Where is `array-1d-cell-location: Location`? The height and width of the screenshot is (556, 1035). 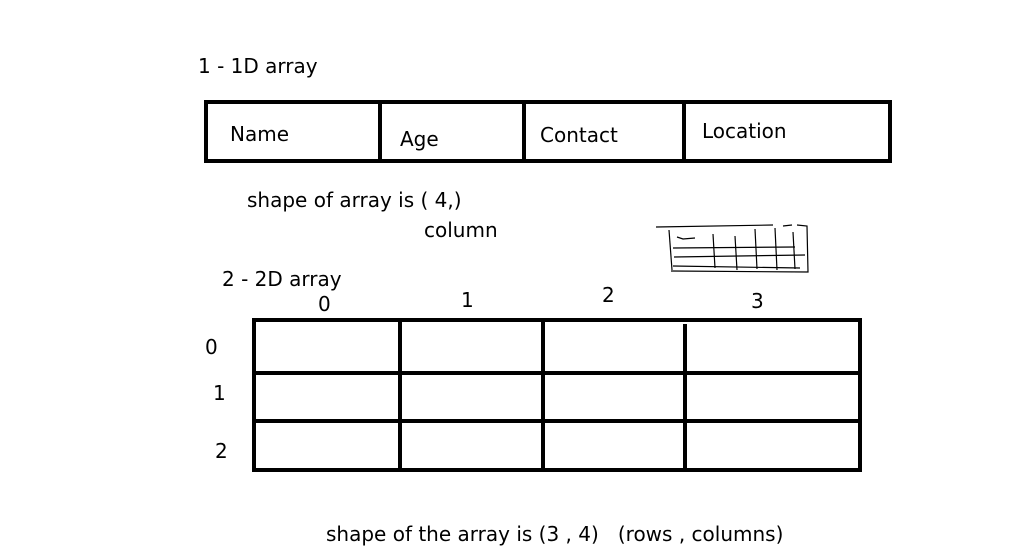 array-1d-cell-location: Location is located at coordinates (787, 131).